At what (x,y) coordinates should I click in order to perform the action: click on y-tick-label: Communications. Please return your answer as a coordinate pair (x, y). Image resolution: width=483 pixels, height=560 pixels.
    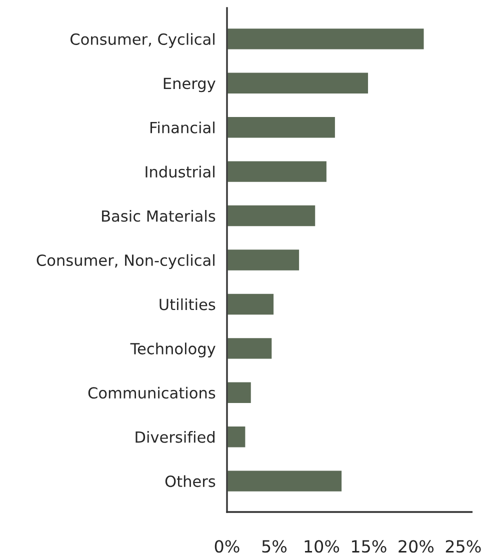
    Looking at the image, I should click on (152, 392).